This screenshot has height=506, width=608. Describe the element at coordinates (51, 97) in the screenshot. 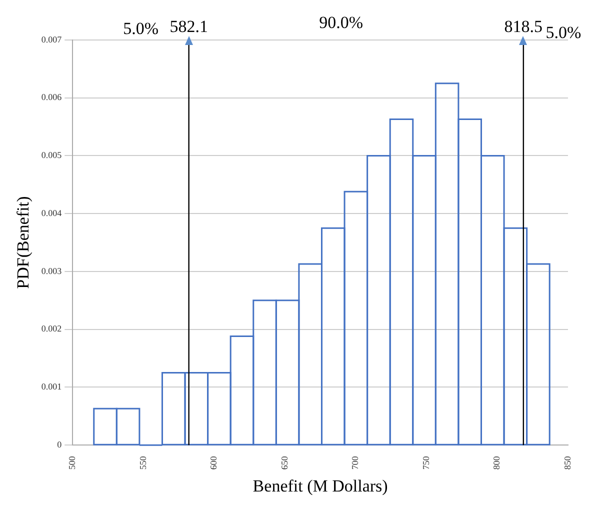

I see `y-tick-label: 0.006` at that location.